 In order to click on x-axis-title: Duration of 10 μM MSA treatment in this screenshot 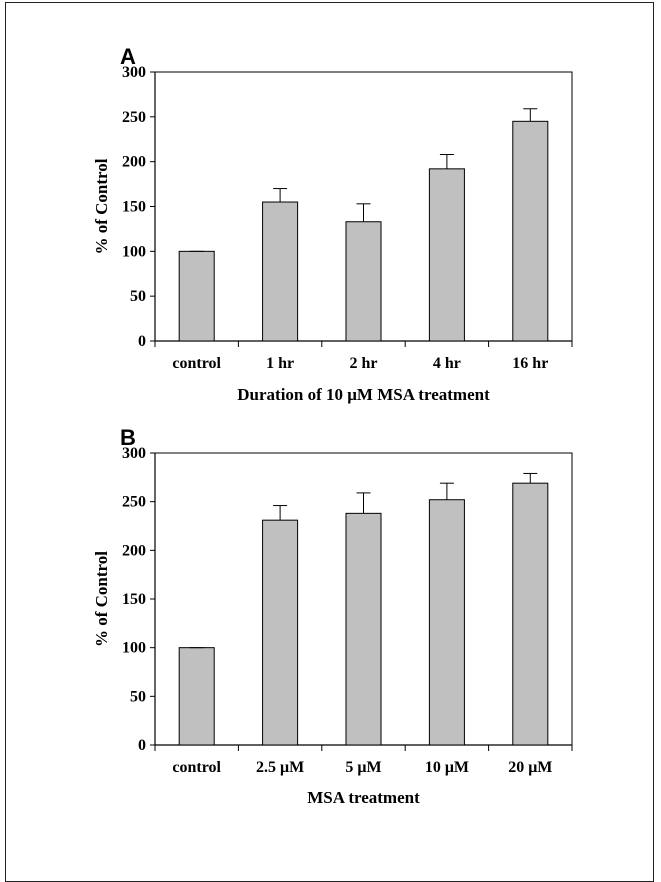, I will do `click(363, 394)`.